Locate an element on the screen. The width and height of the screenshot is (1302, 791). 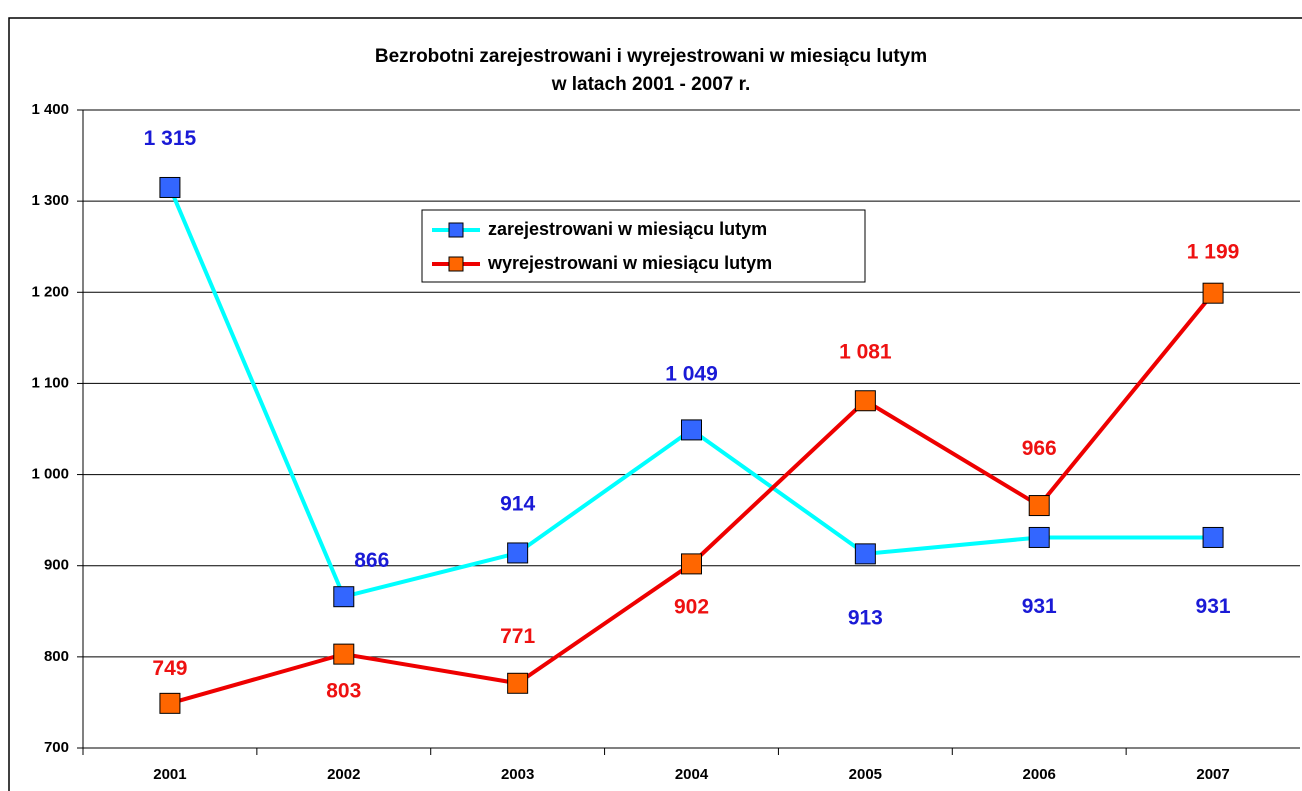
legend-label: zarejestrowani w miesiącu lutym is located at coordinates (627, 229).